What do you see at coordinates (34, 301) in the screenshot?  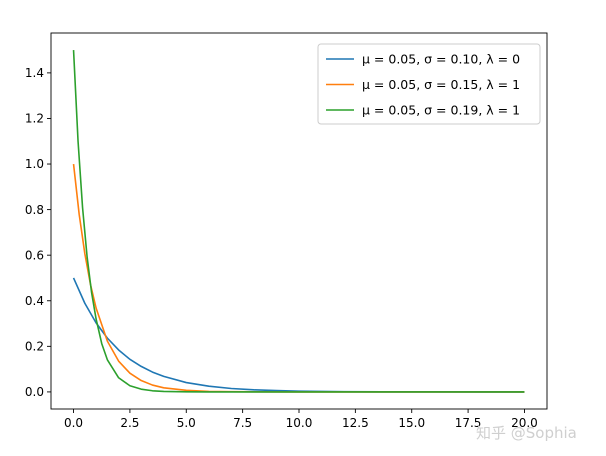 I see `y-tick-label: 0.4` at bounding box center [34, 301].